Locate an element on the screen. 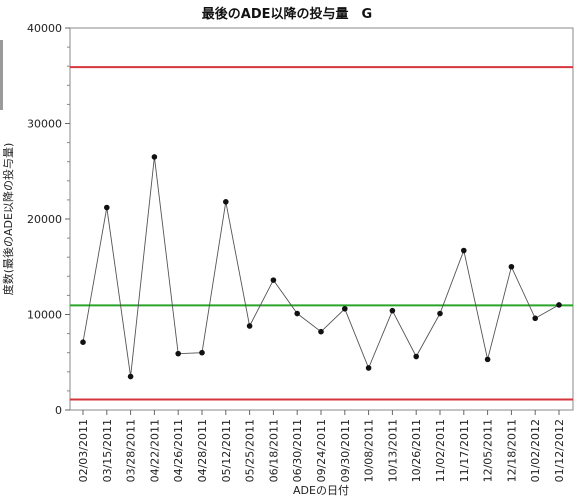  x-axis-title: ADEの日付 is located at coordinates (321, 490).